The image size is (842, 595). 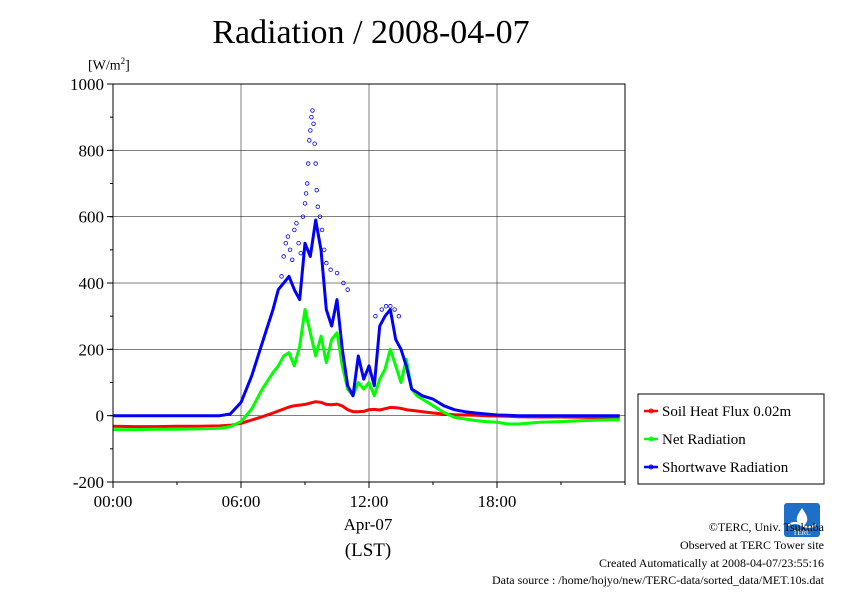 I want to click on legend-box, so click(x=731, y=439).